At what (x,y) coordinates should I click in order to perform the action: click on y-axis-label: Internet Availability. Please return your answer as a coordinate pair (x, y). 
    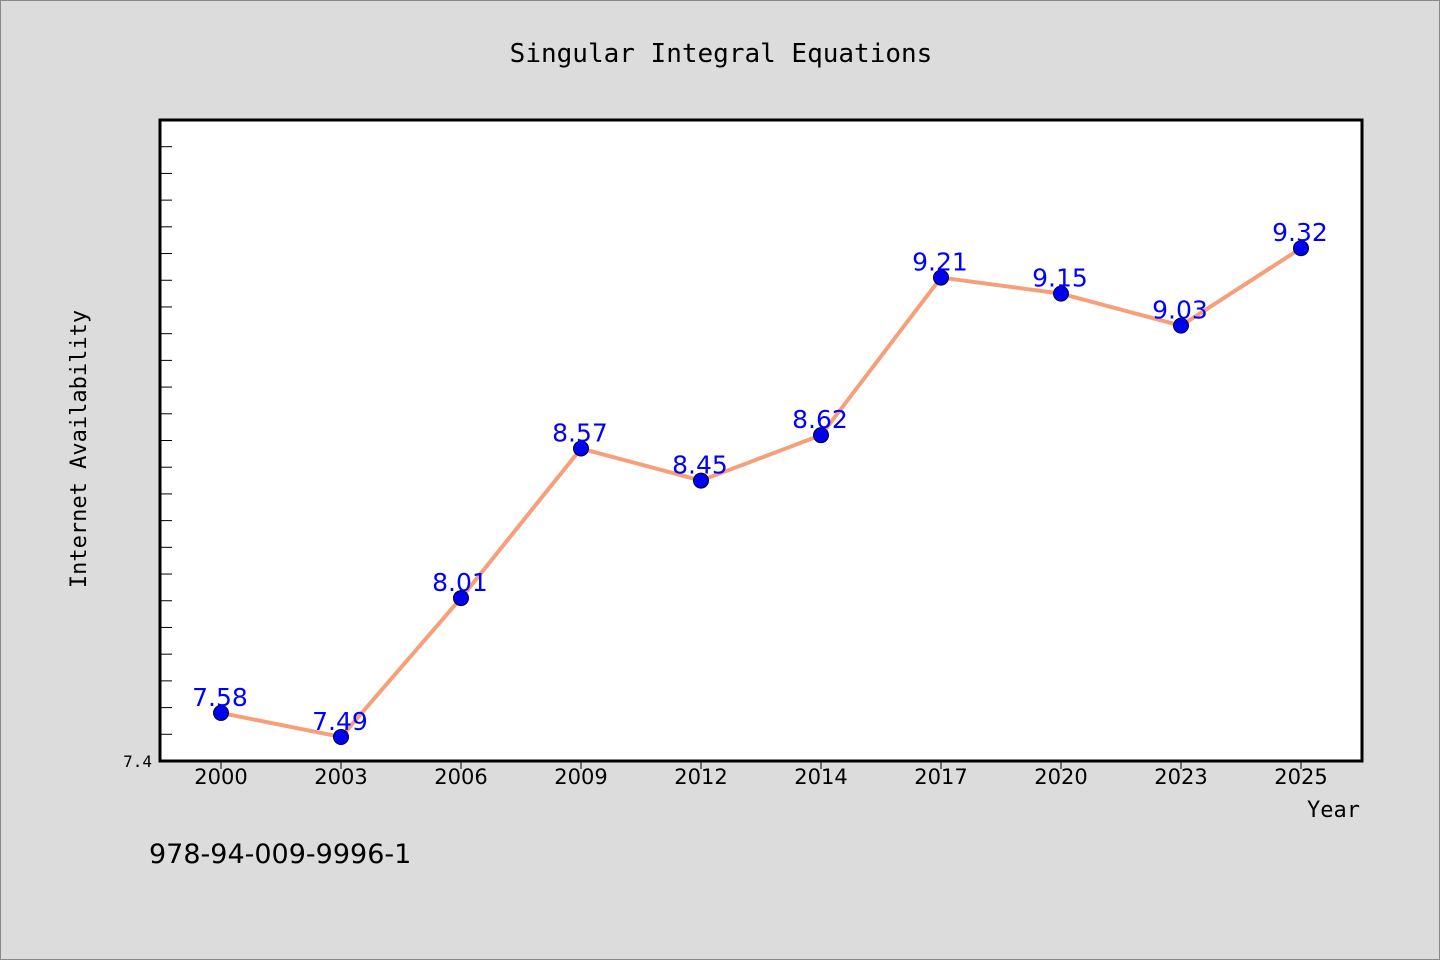
    Looking at the image, I should click on (79, 449).